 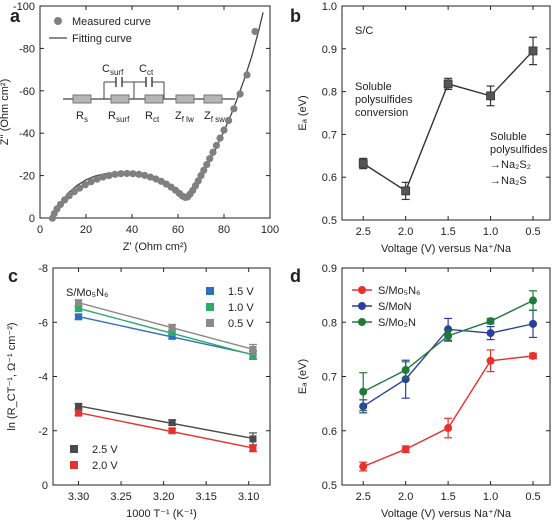 I want to click on a-x-tick-label: 60, so click(x=178, y=230).